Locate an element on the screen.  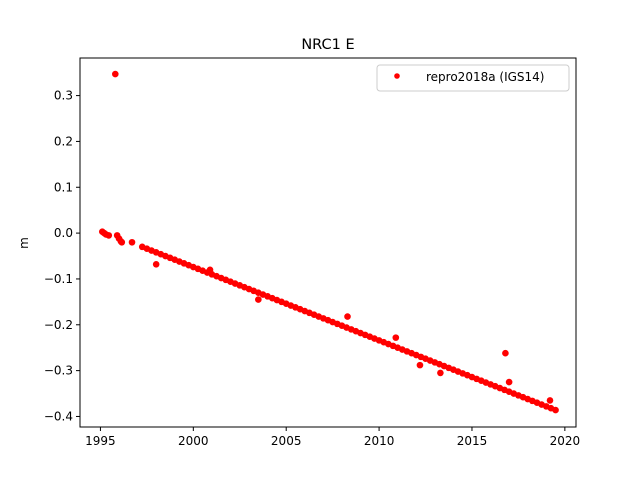
x-tick-label: 2000 is located at coordinates (193, 441).